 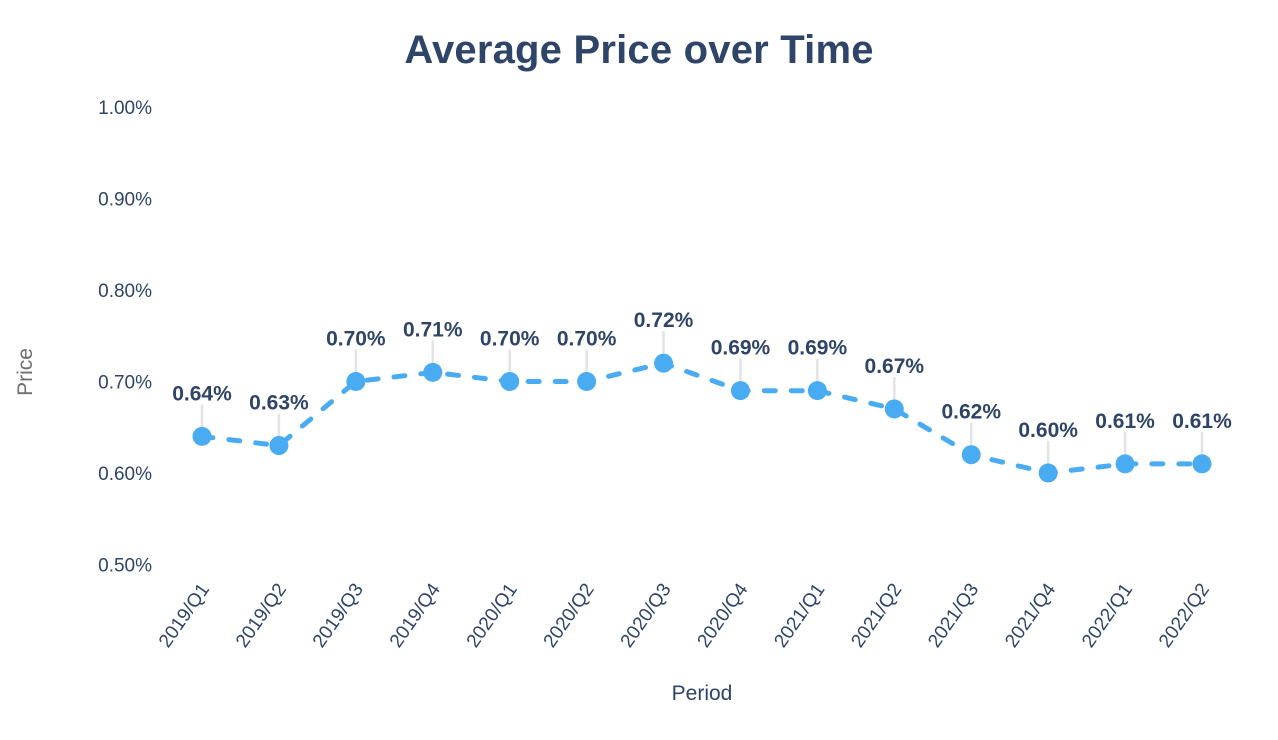 I want to click on x-tick-label: 2020/Q4, so click(x=723, y=615).